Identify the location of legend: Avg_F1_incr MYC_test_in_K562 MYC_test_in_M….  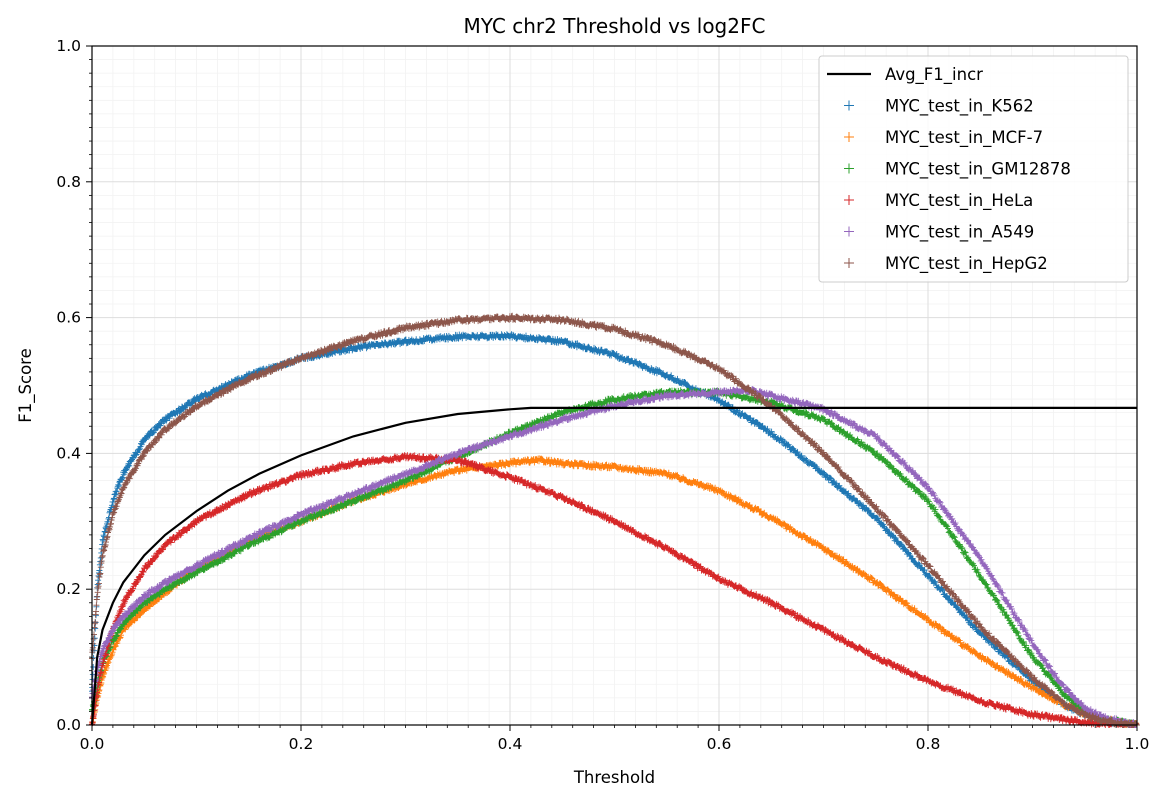
(973, 169).